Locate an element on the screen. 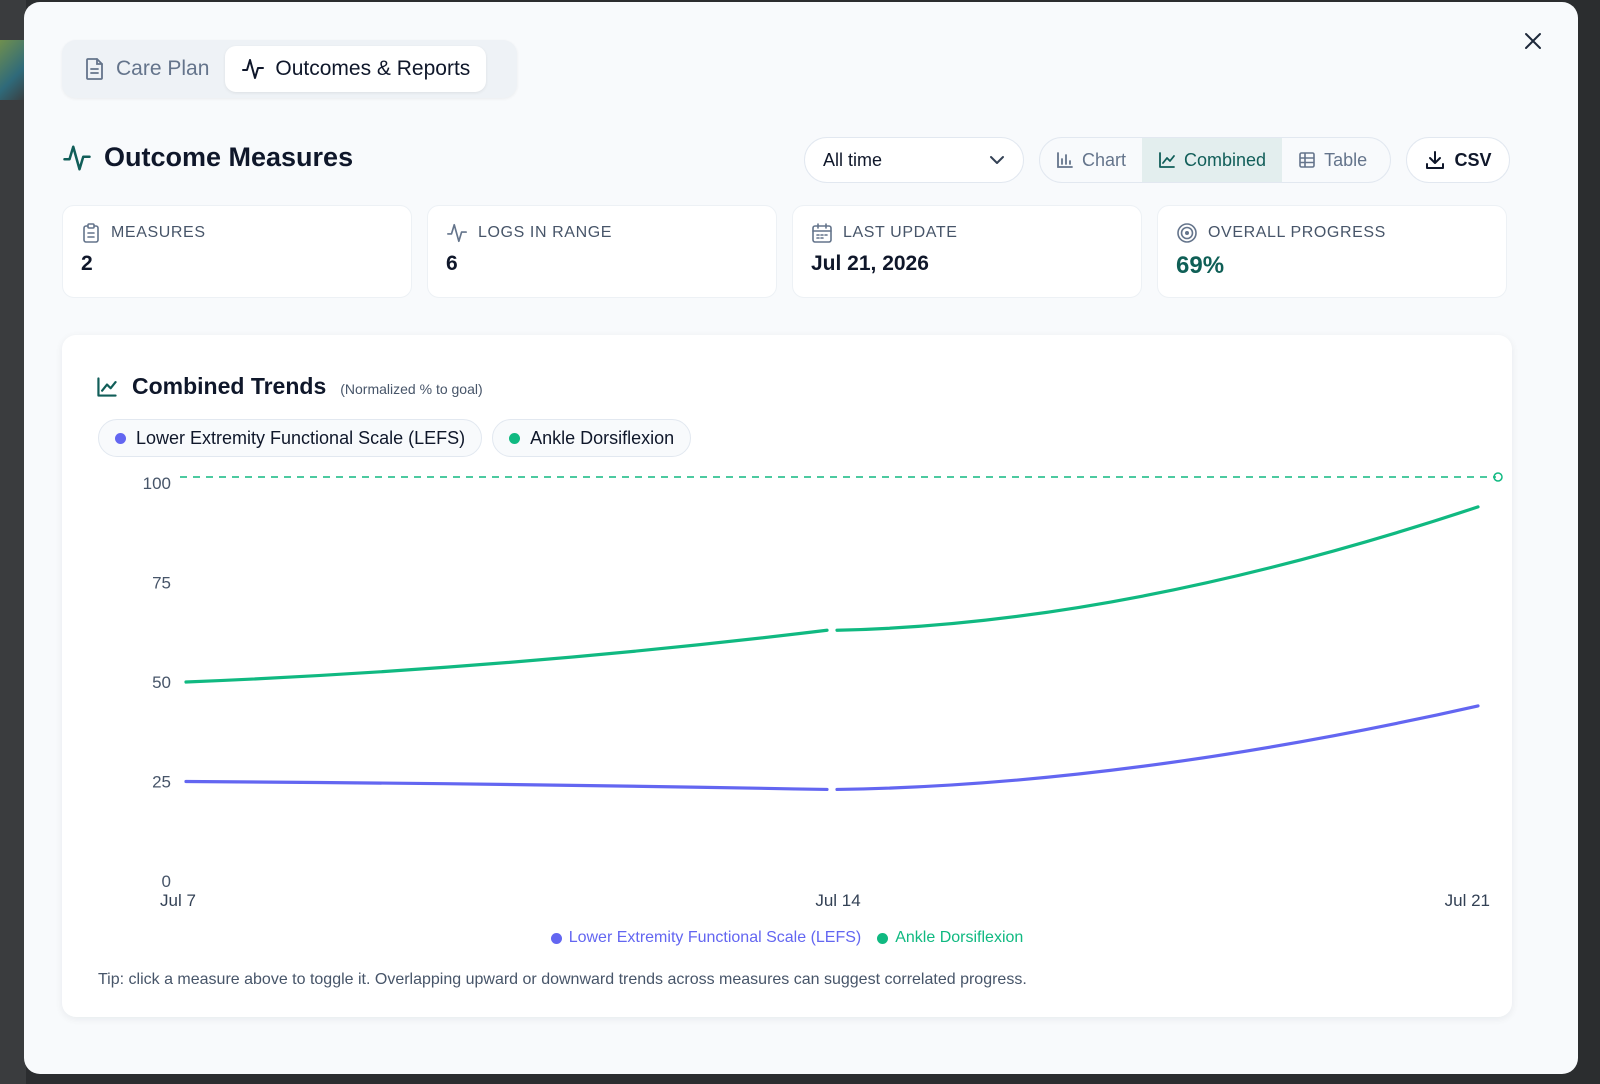 The width and height of the screenshot is (1600, 1084). x-tick-label: Jul 21 is located at coordinates (1467, 900).